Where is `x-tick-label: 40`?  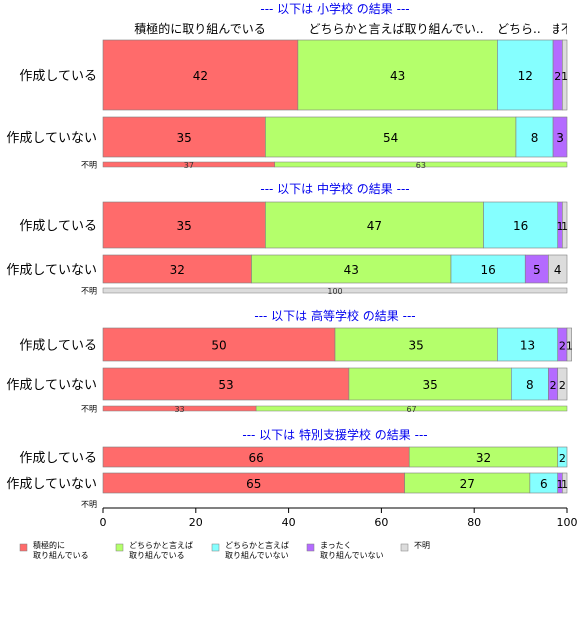 x-tick-label: 40 is located at coordinates (289, 522).